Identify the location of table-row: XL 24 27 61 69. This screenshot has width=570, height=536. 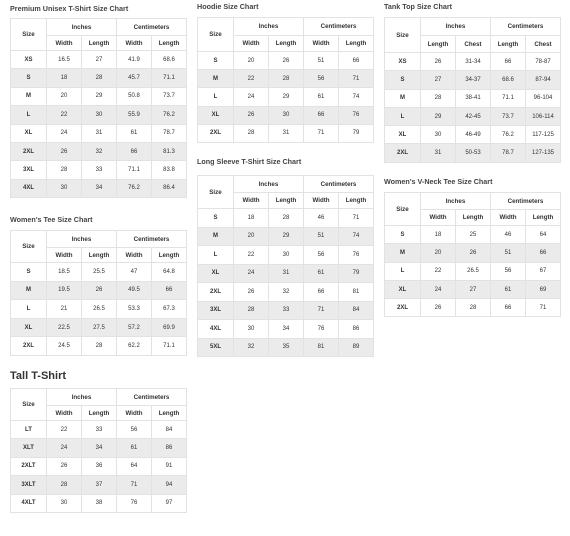
(472, 289).